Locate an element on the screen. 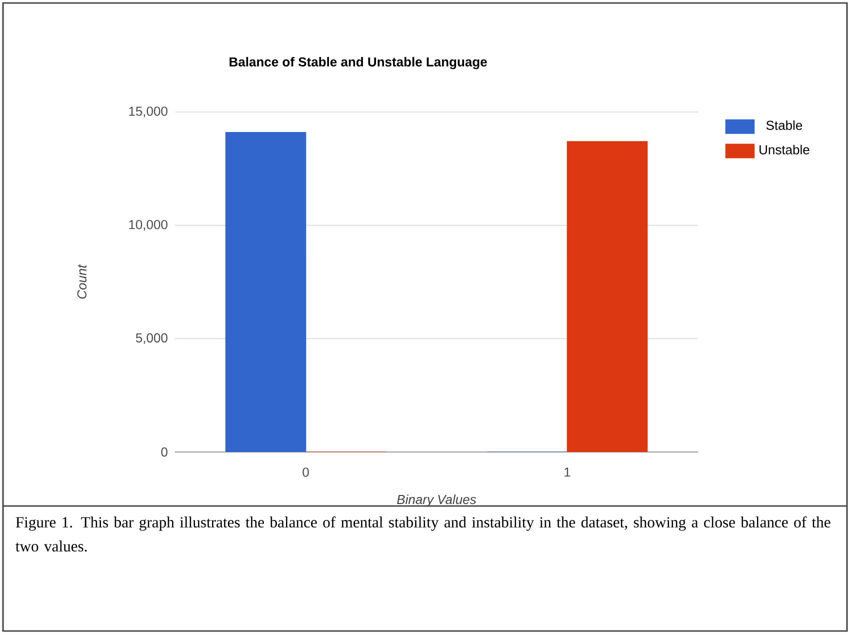 The height and width of the screenshot is (634, 850). caption: Figure 1. This bar graph illustrates the balance of mental stability and instability in the dataset, showing a close balance of the two values. is located at coordinates (423, 534).